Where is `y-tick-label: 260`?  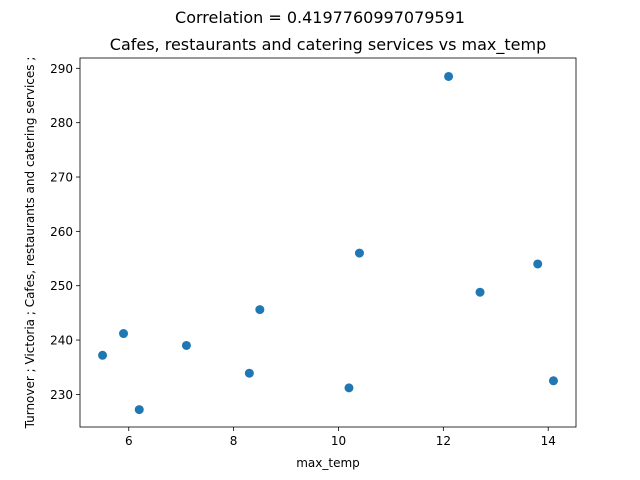
y-tick-label: 260 is located at coordinates (61, 232).